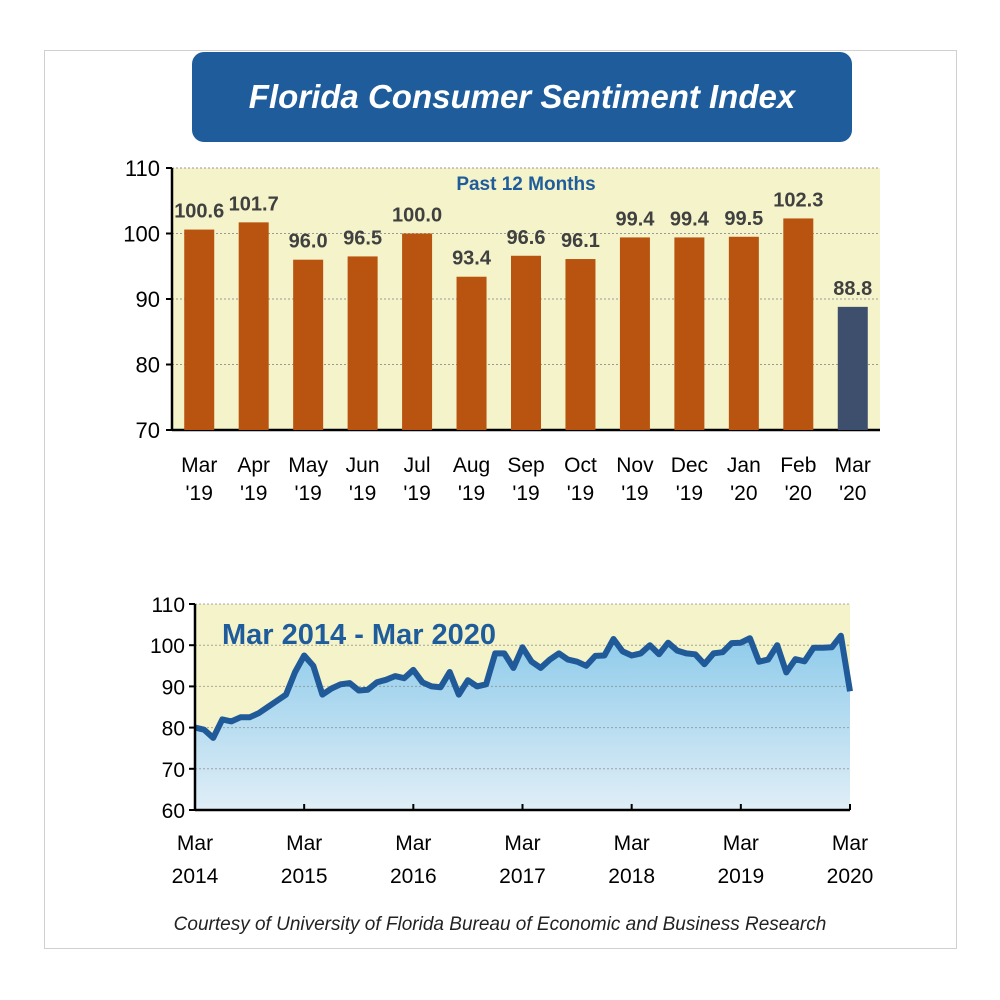 This screenshot has width=1000, height=1000. Describe the element at coordinates (359, 635) in the screenshot. I see `area-chart-subtitle: Mar 2014 - Mar 2020` at that location.